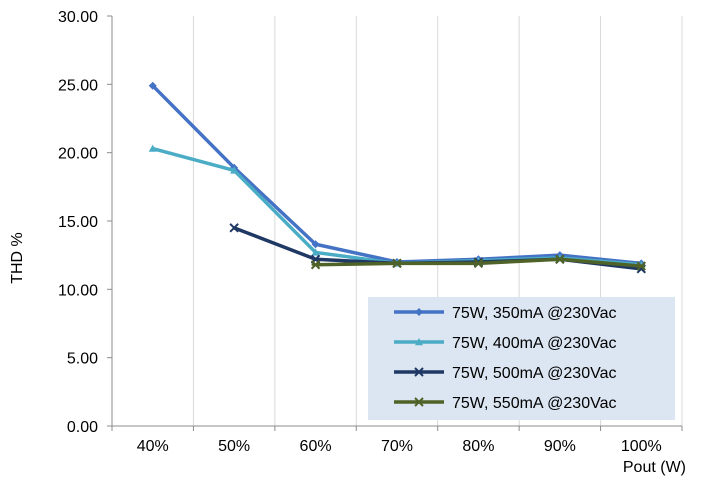 The image size is (701, 481). I want to click on legend-item: 75W, 350mA @230Vac, so click(505, 313).